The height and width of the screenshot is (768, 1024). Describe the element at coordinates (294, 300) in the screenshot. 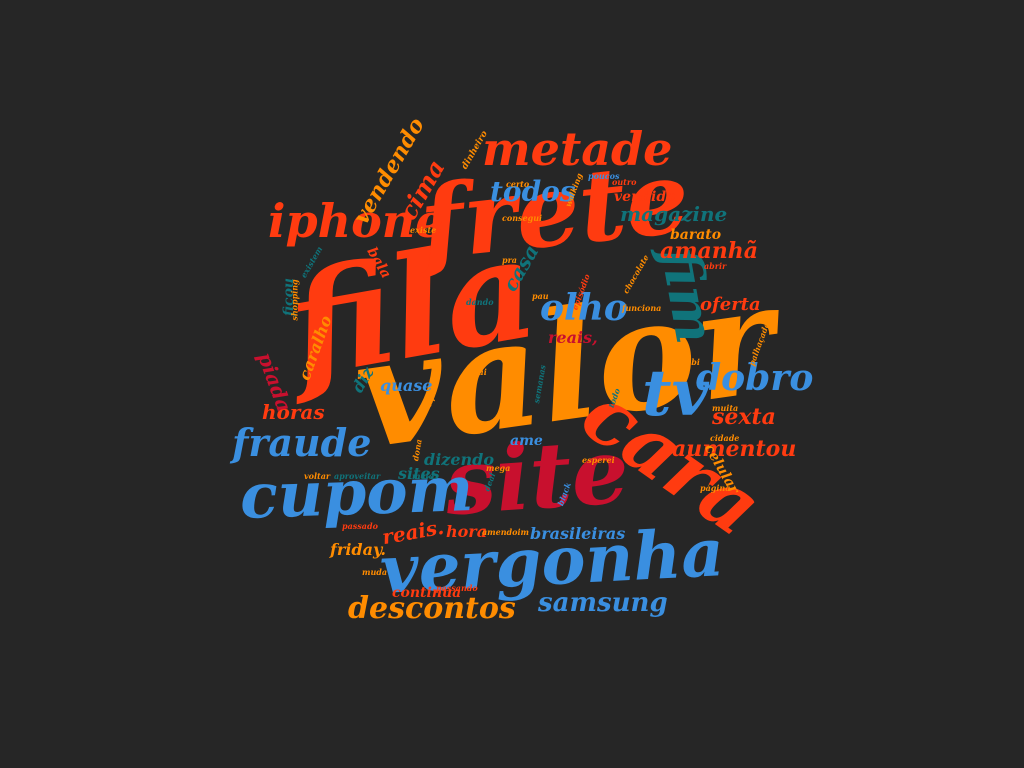

I see `word-shopping: shopping` at that location.